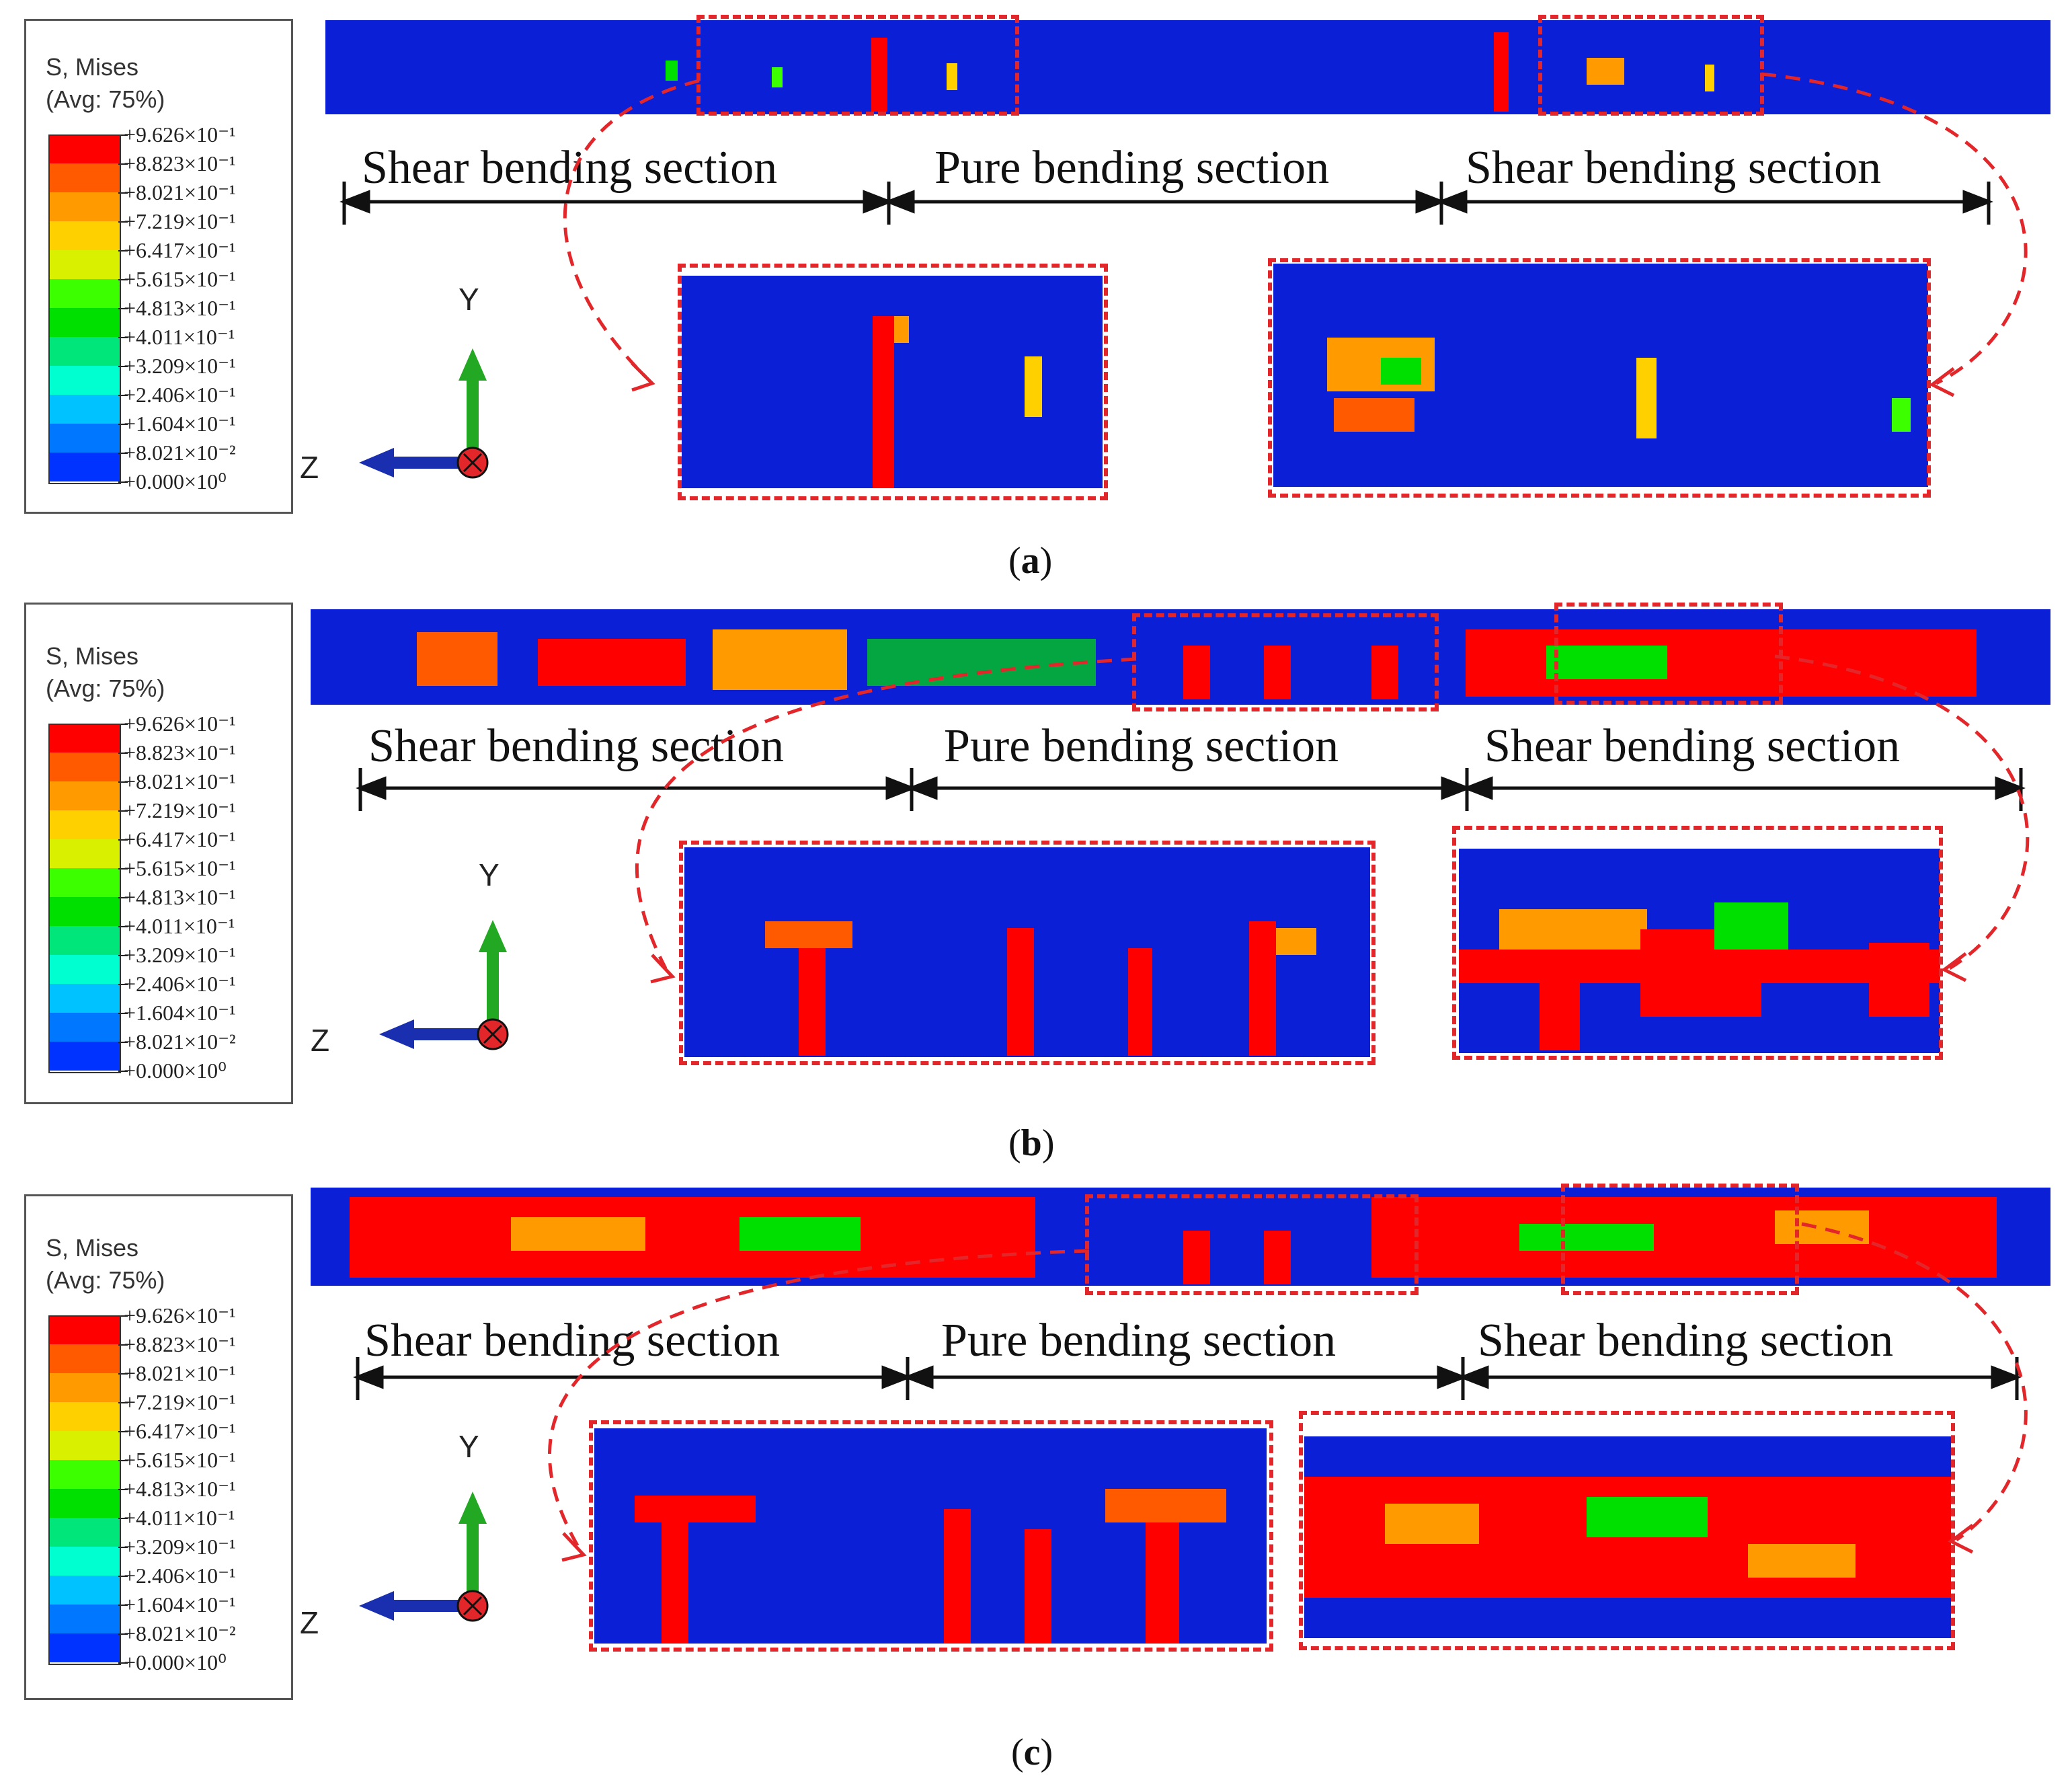 The width and height of the screenshot is (2072, 1776). I want to click on legend-level-label: +8.823×10⁻¹, so click(180, 163).